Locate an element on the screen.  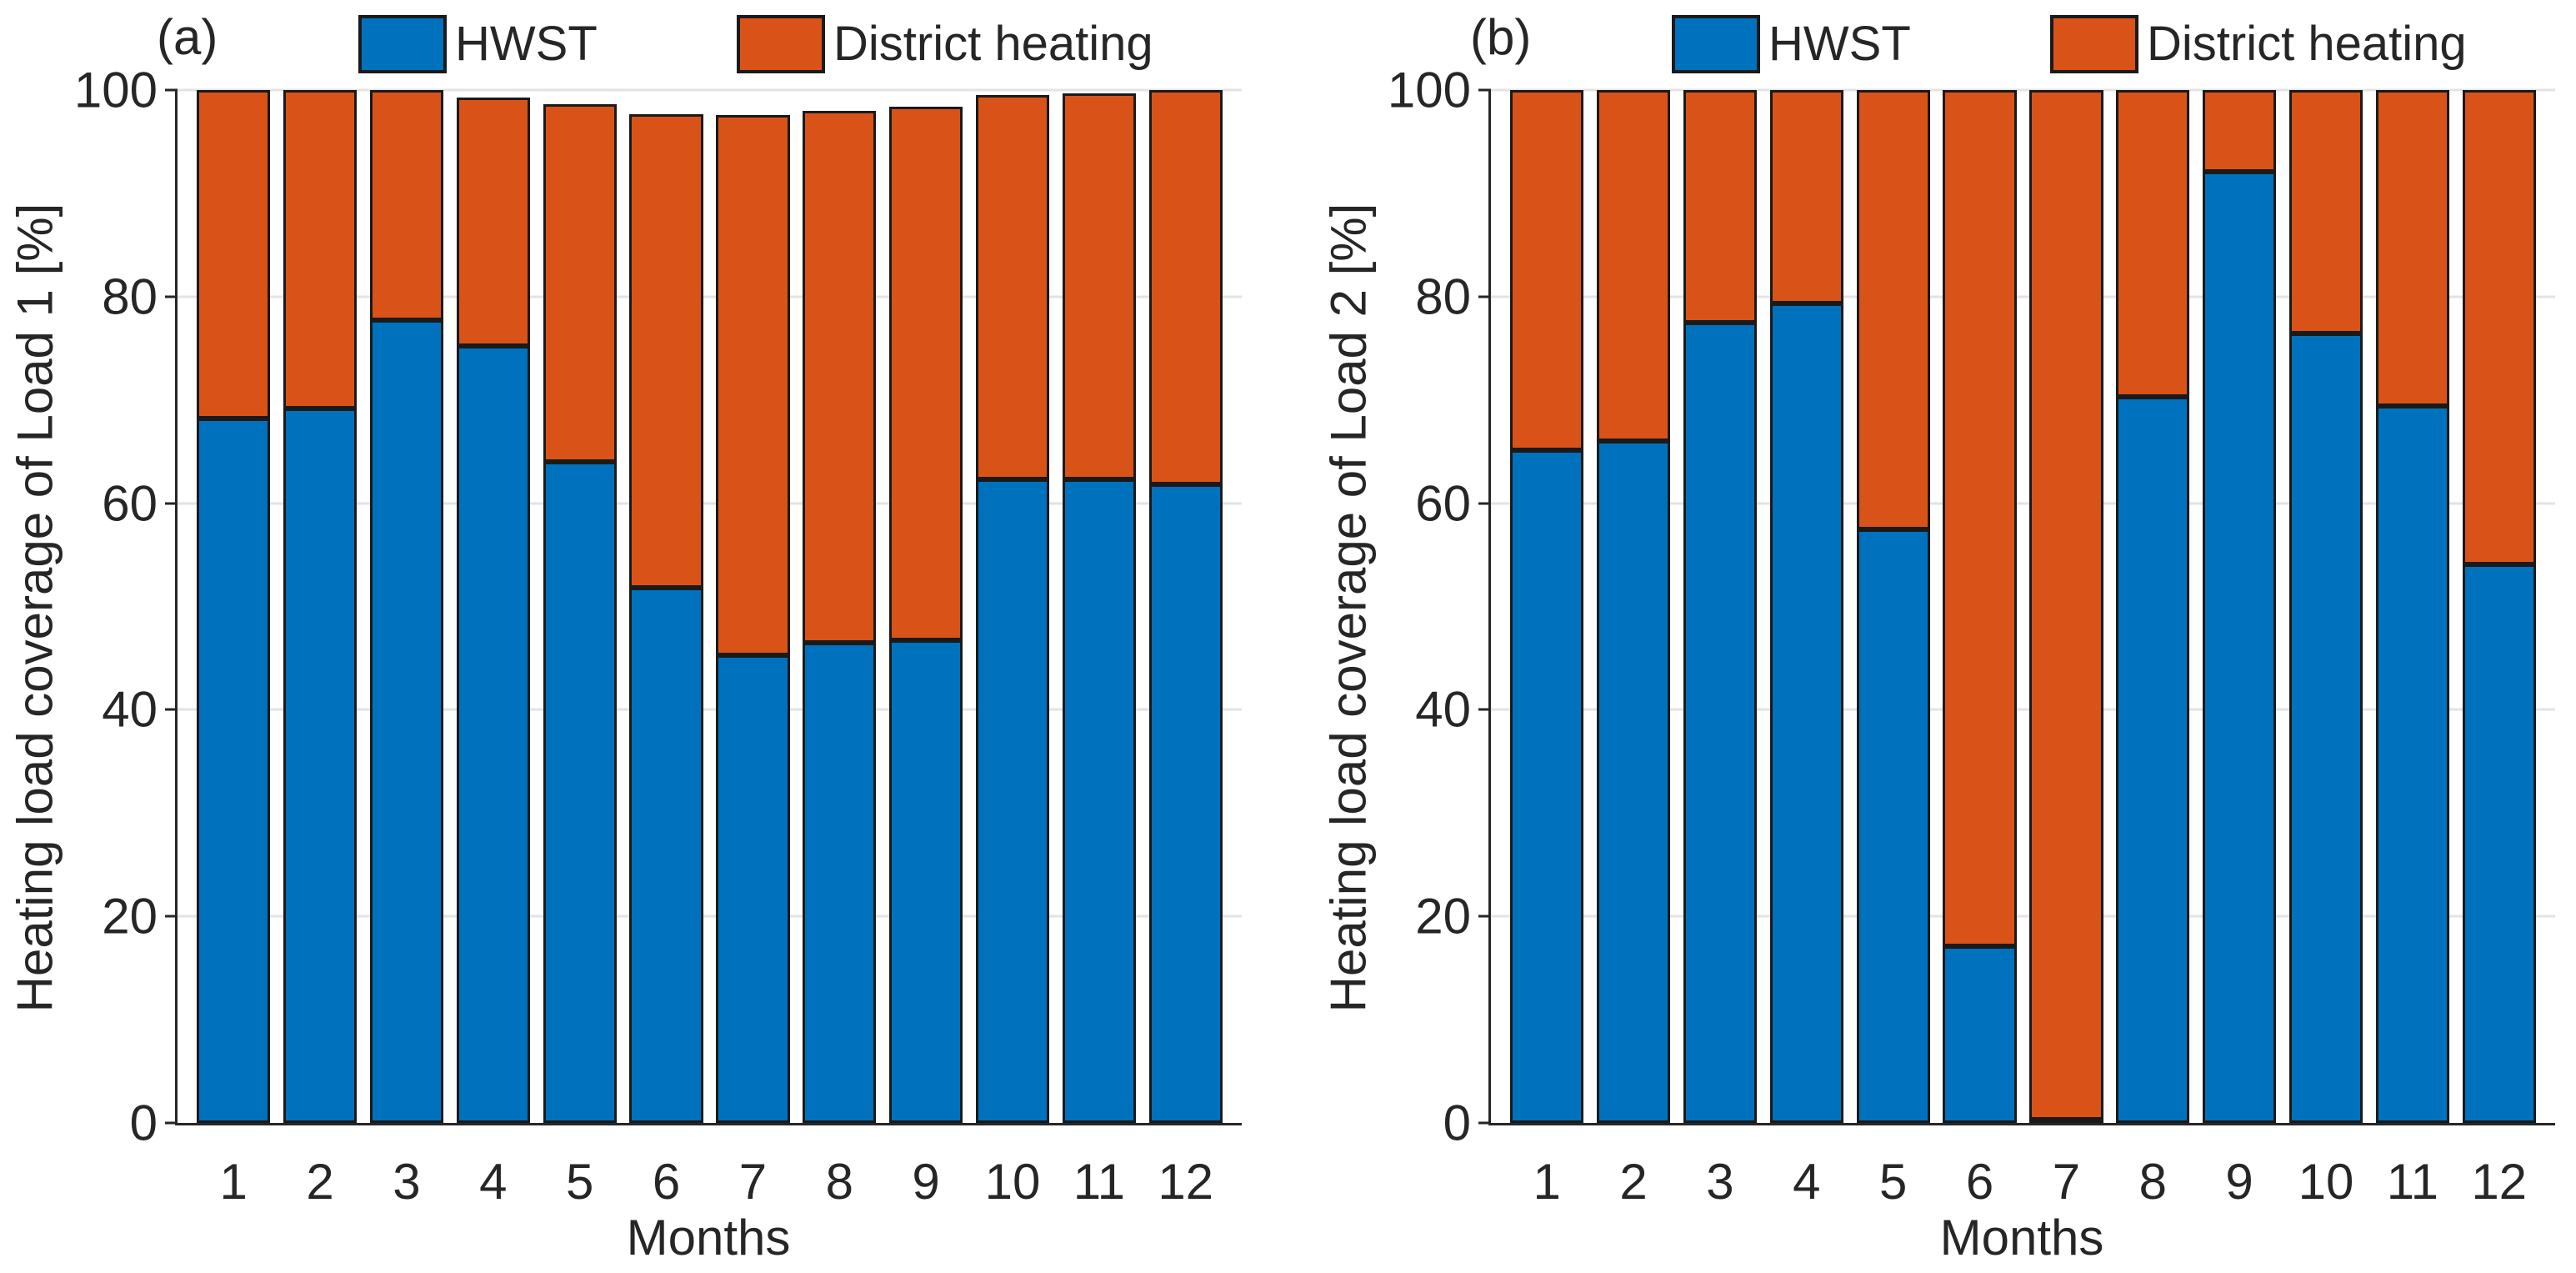
y-axis-label: Heating load coverage of Load 2 [%] is located at coordinates (1349, 608).